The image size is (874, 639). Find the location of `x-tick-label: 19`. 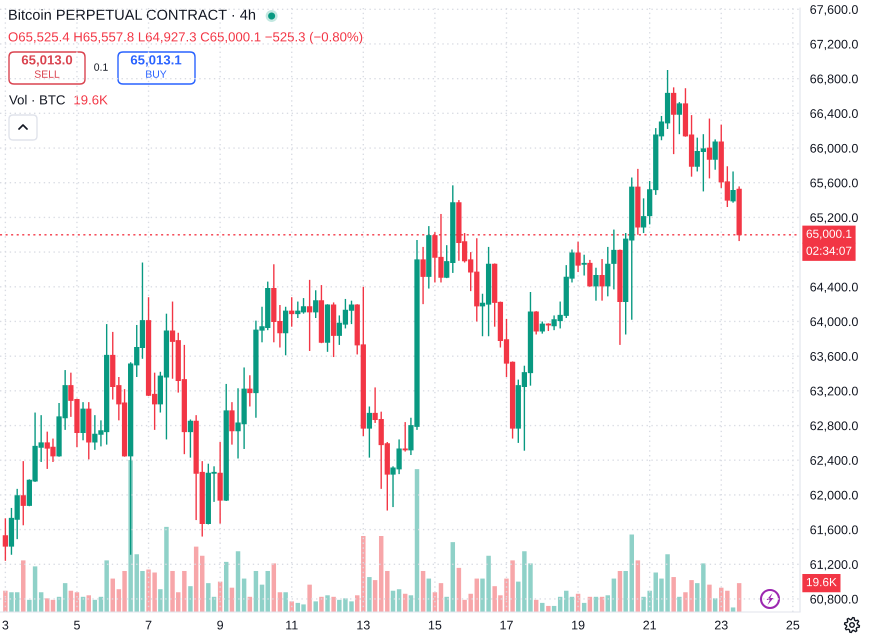

x-tick-label: 19 is located at coordinates (578, 625).